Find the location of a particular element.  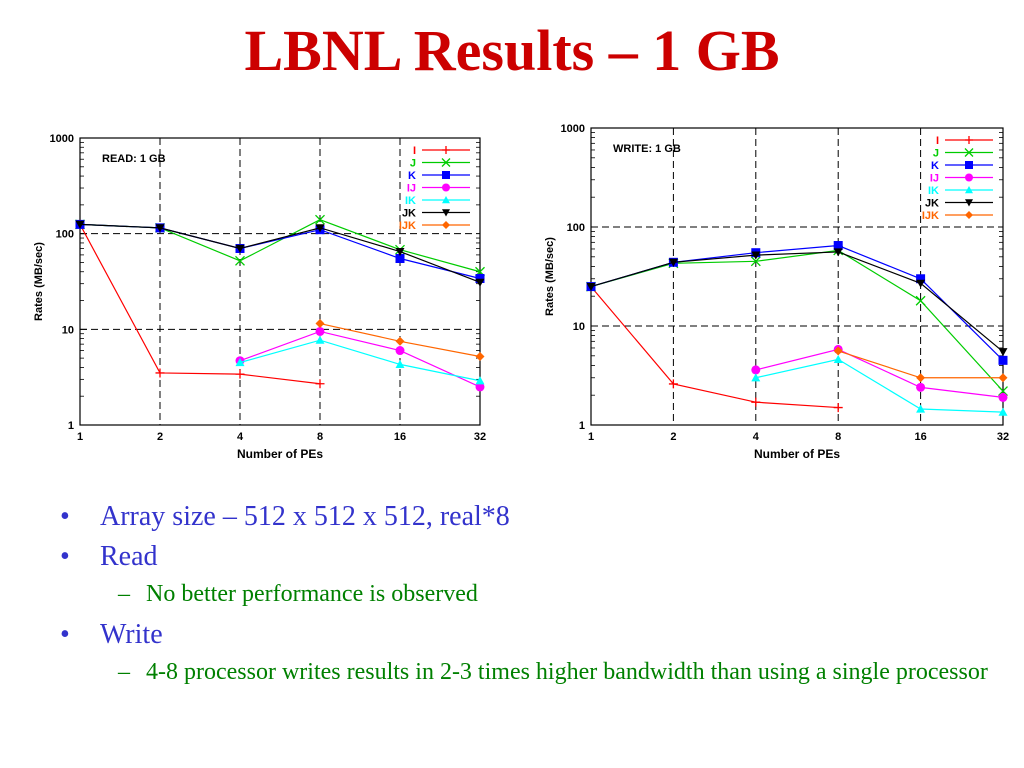

bullet-read: • Read is located at coordinates (525, 557).